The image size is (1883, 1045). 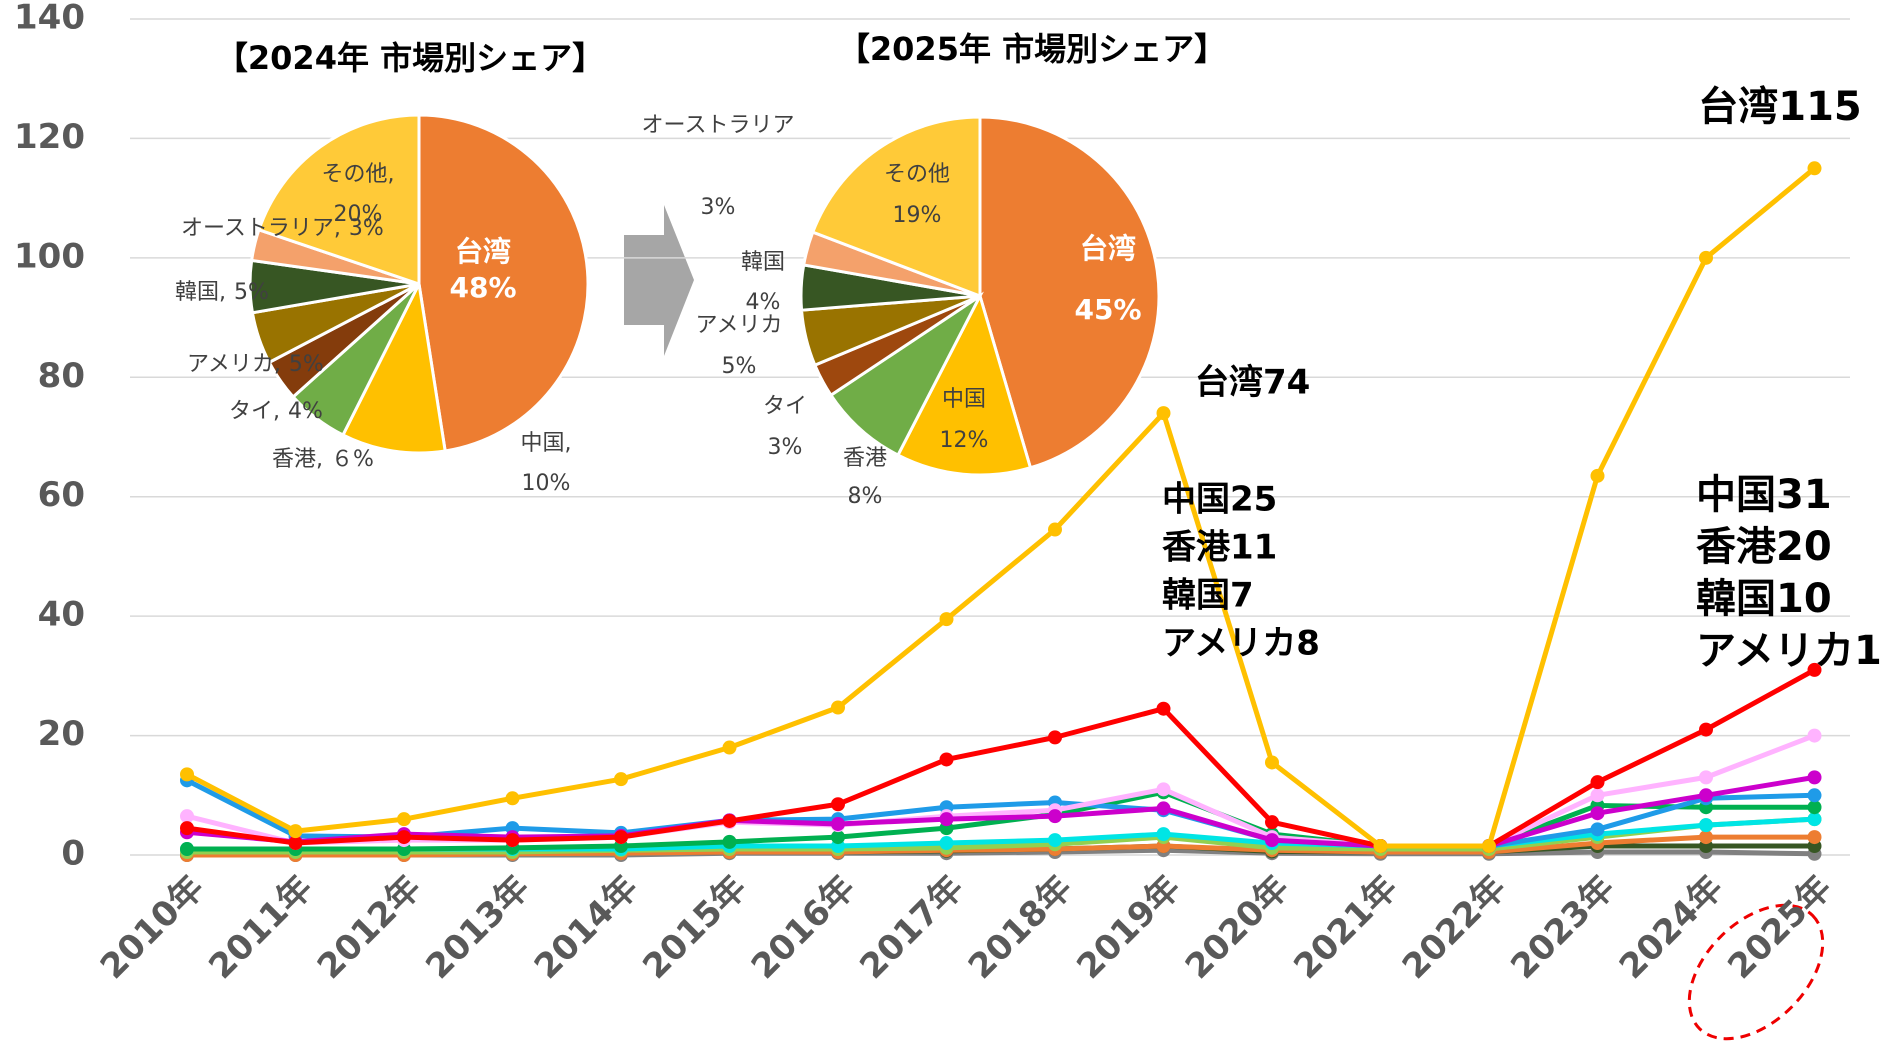 What do you see at coordinates (964, 399) in the screenshot?
I see `slice-name: 中国` at bounding box center [964, 399].